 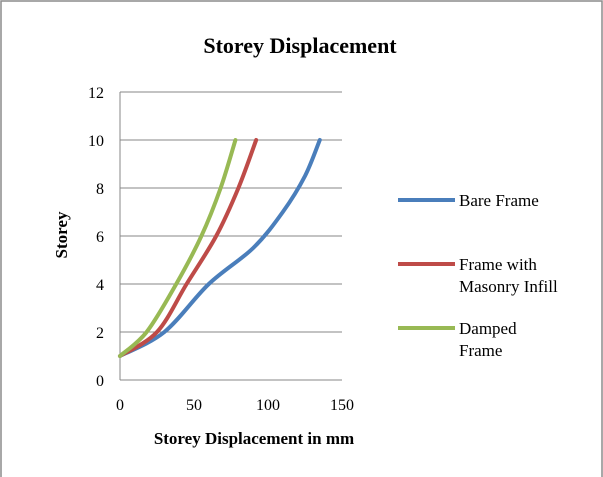 I want to click on series-line-frame-with-masonry-infill, so click(x=188, y=248).